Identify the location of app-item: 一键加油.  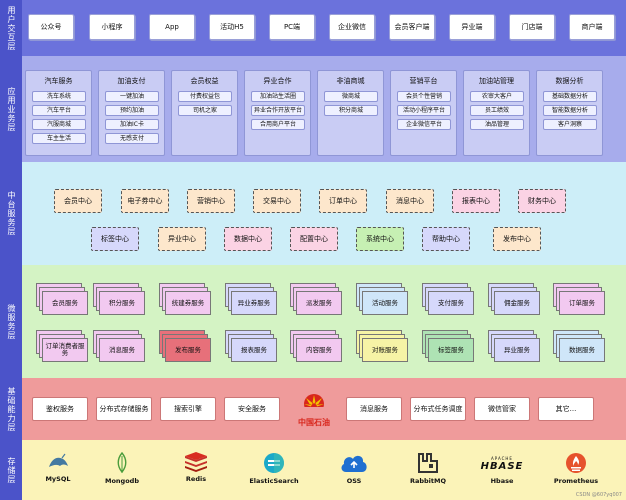
(132, 96).